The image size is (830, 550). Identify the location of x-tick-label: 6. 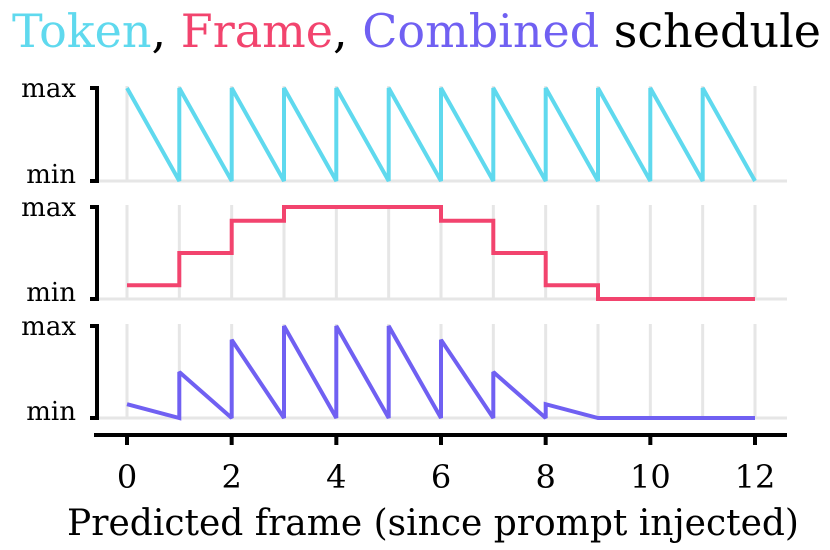
(441, 477).